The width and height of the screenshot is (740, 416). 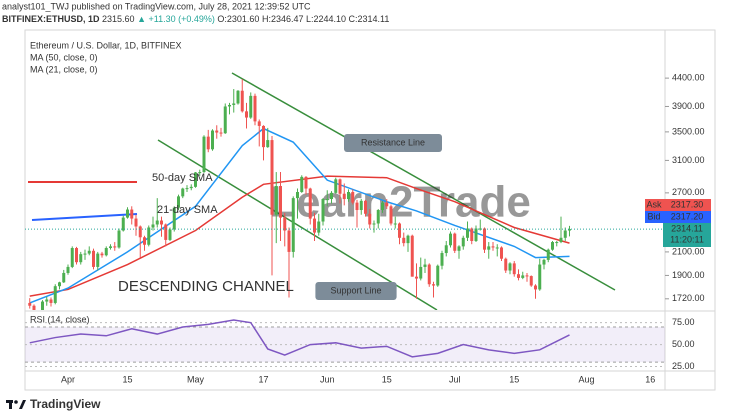 What do you see at coordinates (688, 298) in the screenshot?
I see `y-tick-label: 1720.00` at bounding box center [688, 298].